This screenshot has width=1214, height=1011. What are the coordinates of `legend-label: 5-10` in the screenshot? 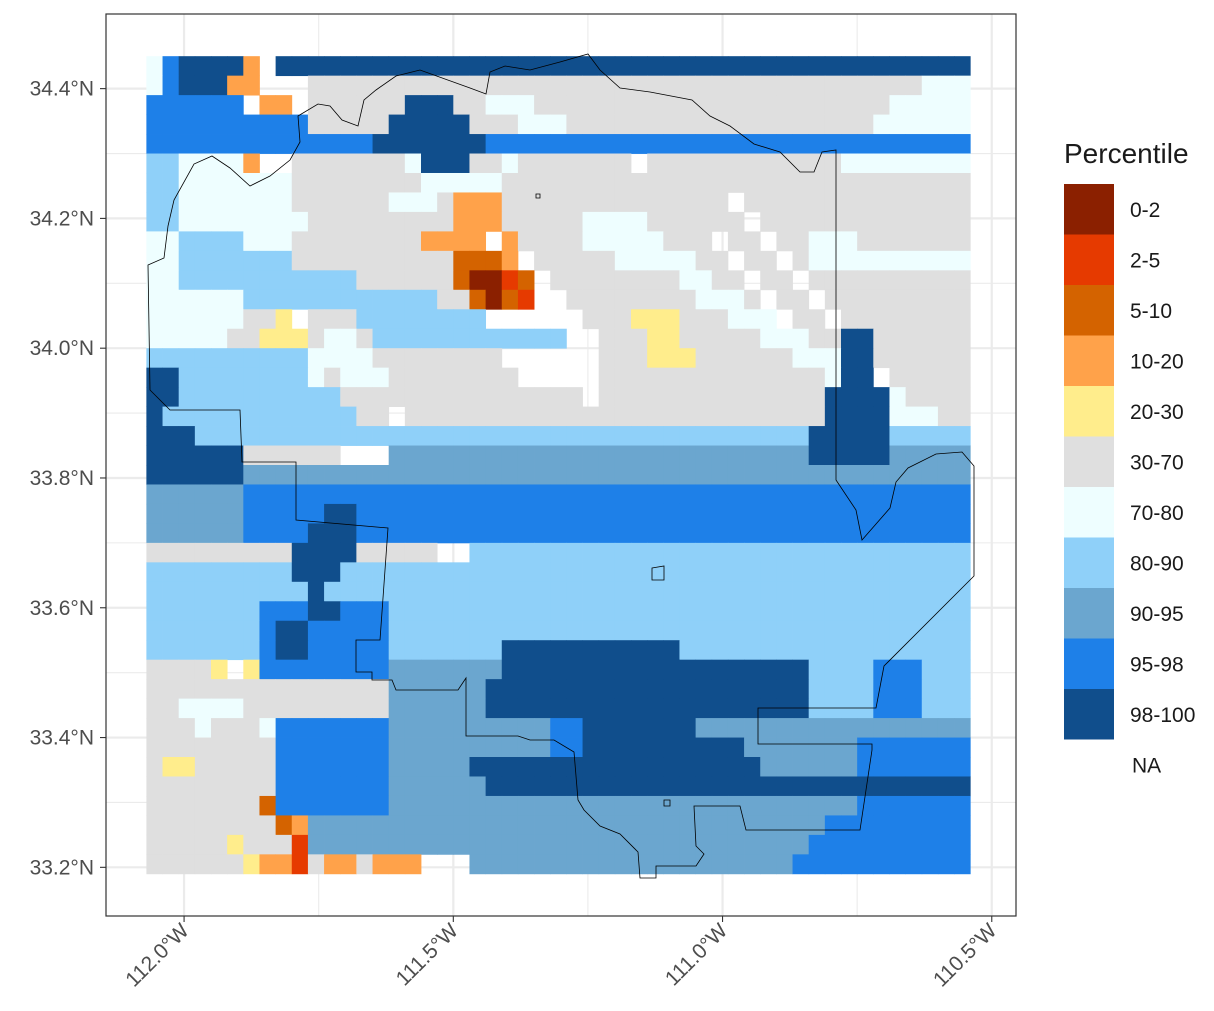 It's located at (1151, 311).